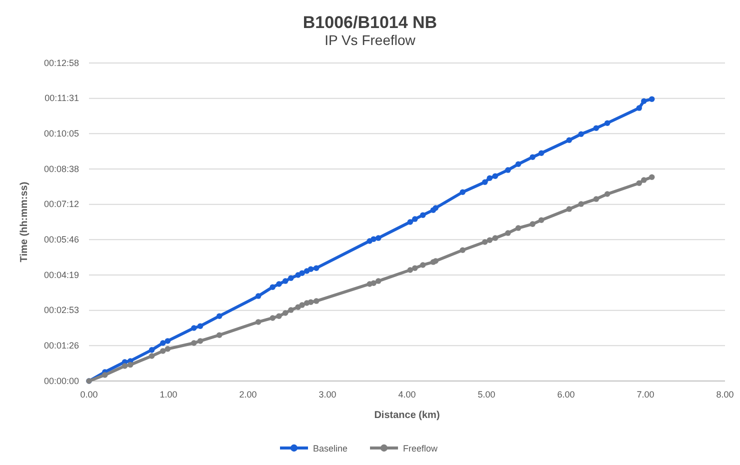  What do you see at coordinates (370, 40) in the screenshot?
I see `chart-subtitle: IP Vs Freeflow` at bounding box center [370, 40].